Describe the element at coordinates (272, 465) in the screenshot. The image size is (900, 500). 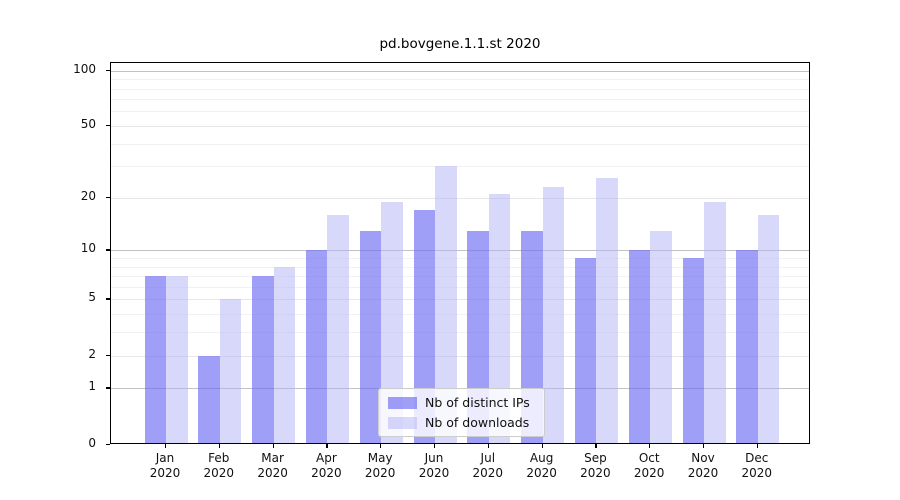
I see `x-tick-label: Mar 2020` at that location.